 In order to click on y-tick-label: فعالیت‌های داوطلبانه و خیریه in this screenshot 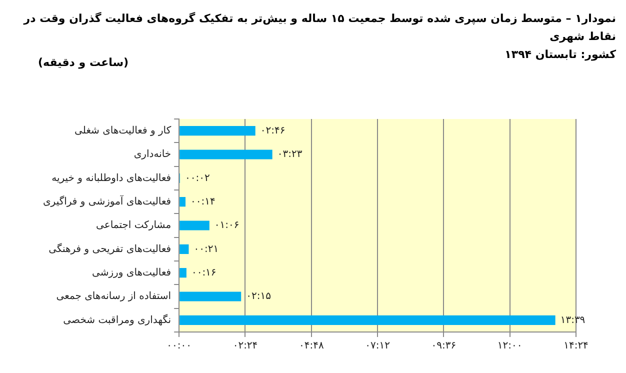, I will do `click(112, 178)`.